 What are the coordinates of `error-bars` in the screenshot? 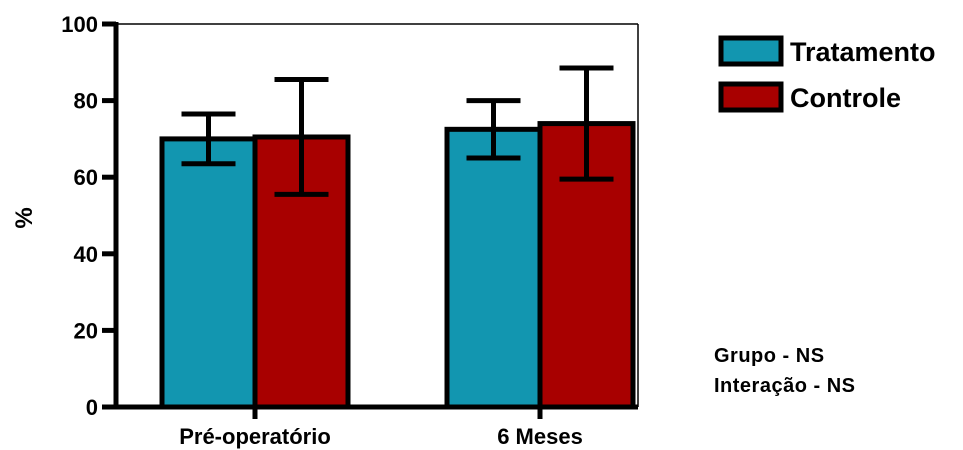 It's located at (397, 131).